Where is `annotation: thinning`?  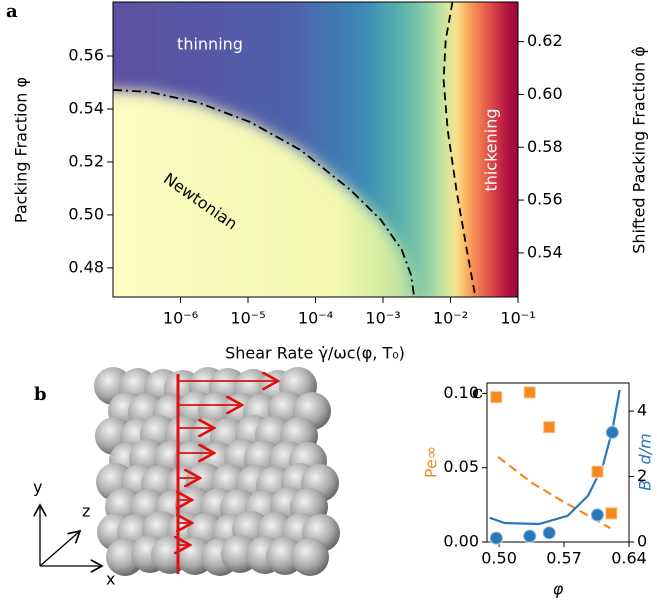
annotation: thinning is located at coordinates (210, 44).